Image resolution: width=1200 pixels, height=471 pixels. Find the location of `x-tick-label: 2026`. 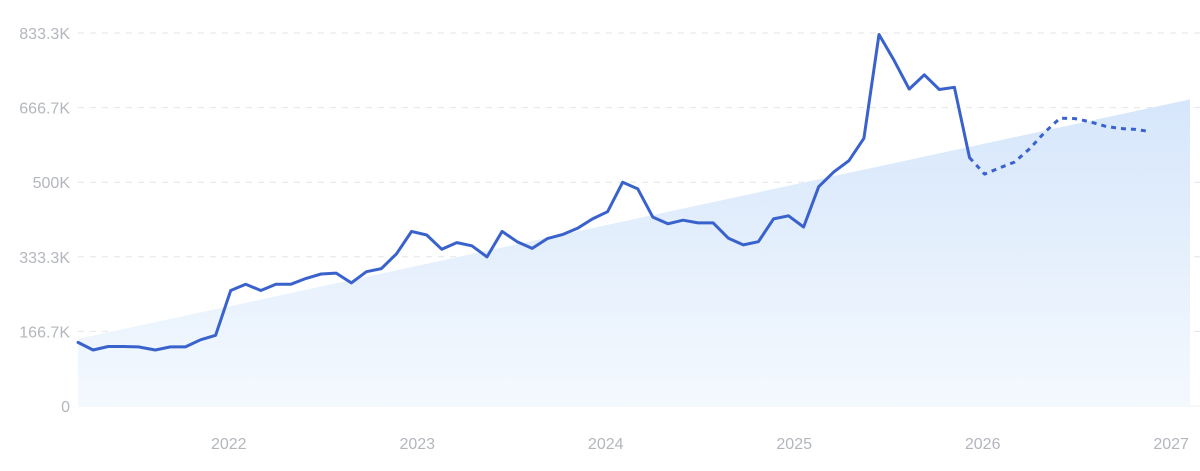

x-tick-label: 2026 is located at coordinates (983, 444).